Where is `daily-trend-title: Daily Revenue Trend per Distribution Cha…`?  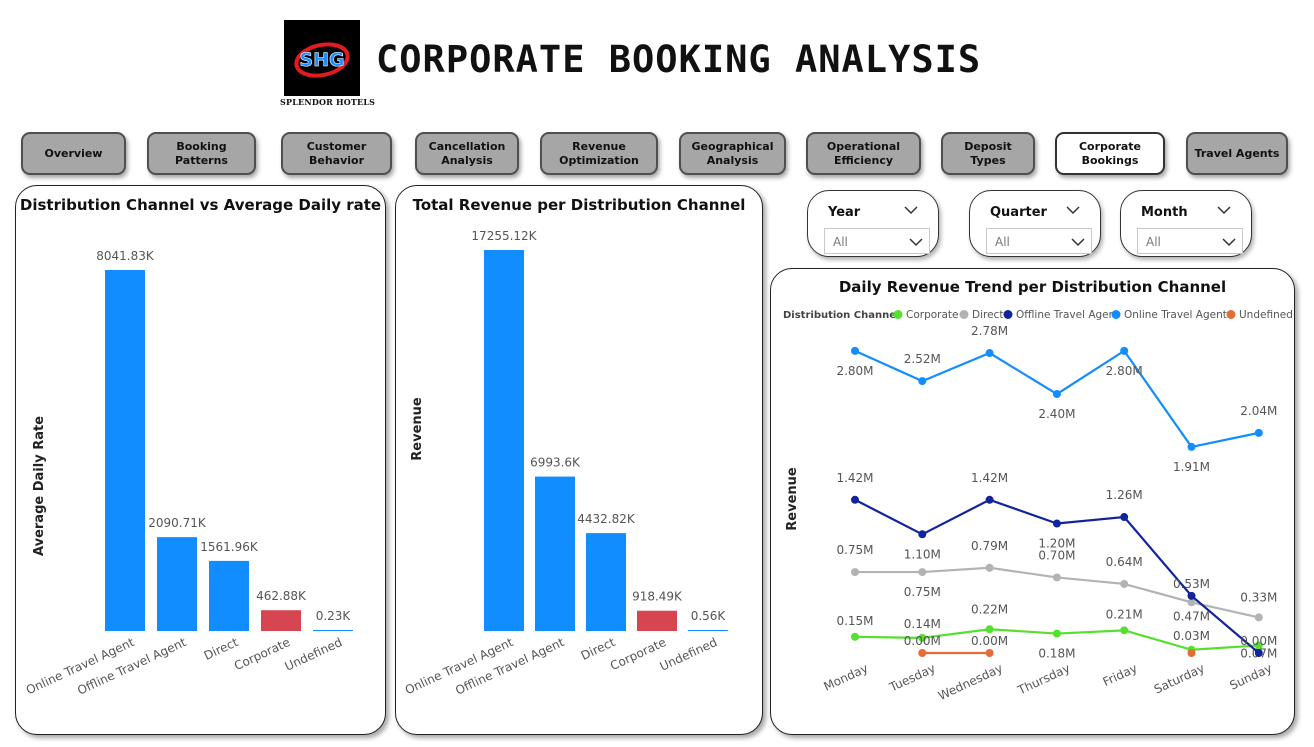
daily-trend-title: Daily Revenue Trend per Distribution Cha… is located at coordinates (1032, 287).